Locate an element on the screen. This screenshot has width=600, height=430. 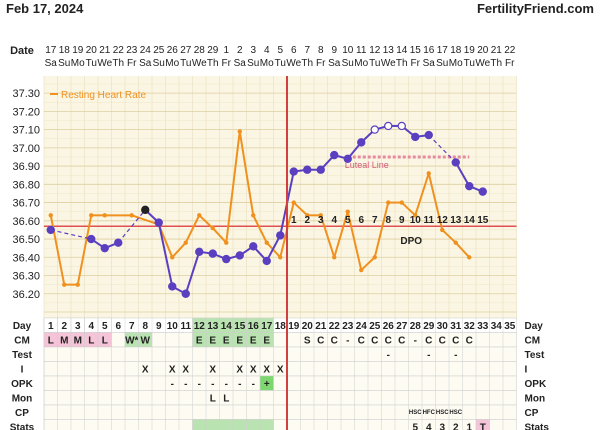
y-tick-label: 36.50 is located at coordinates (26, 240).